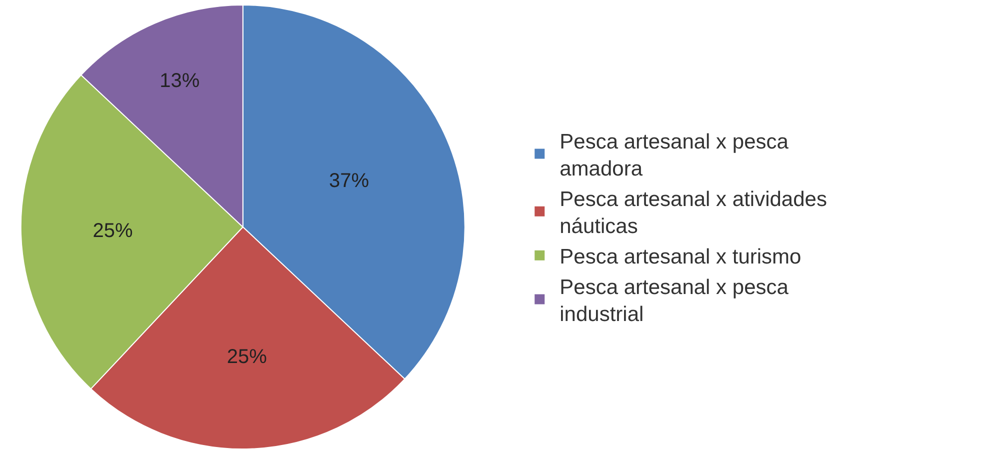 The width and height of the screenshot is (981, 454). Describe the element at coordinates (674, 155) in the screenshot. I see `legend-label: Pesca artesanal x pesca amadora` at that location.